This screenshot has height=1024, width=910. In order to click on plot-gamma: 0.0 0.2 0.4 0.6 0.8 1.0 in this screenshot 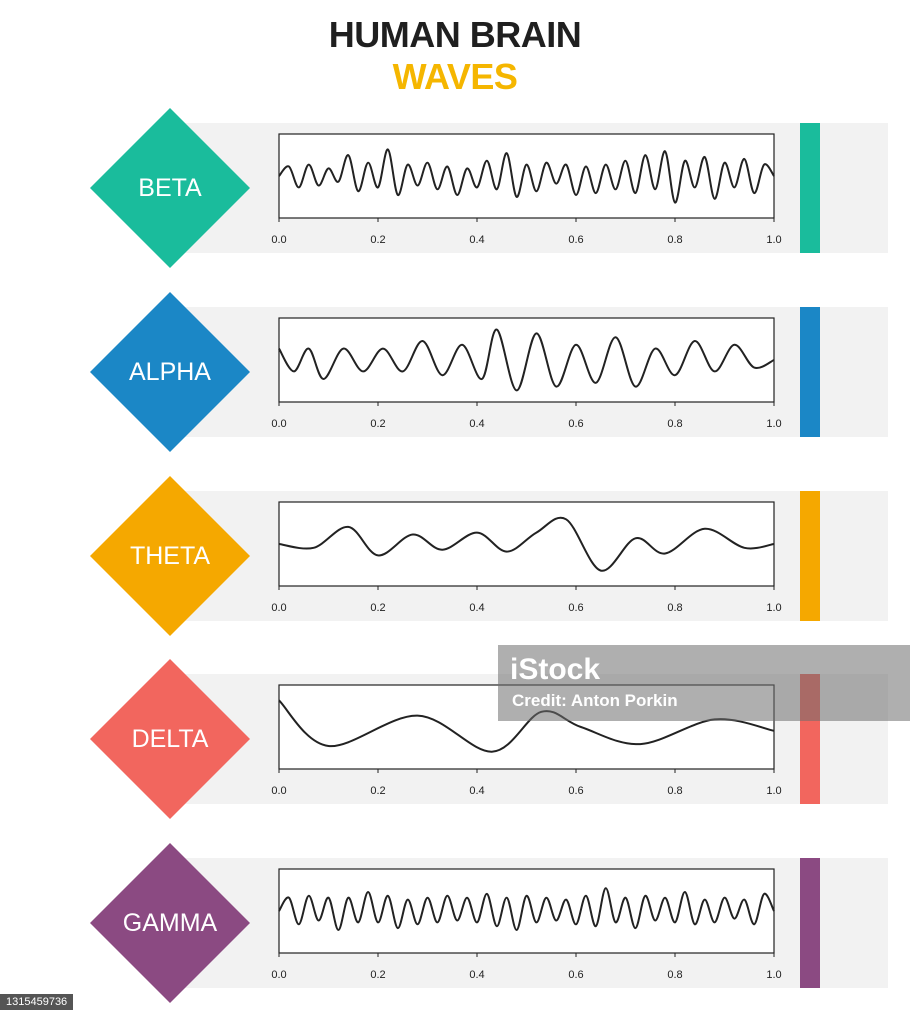, I will do `click(530, 925)`.